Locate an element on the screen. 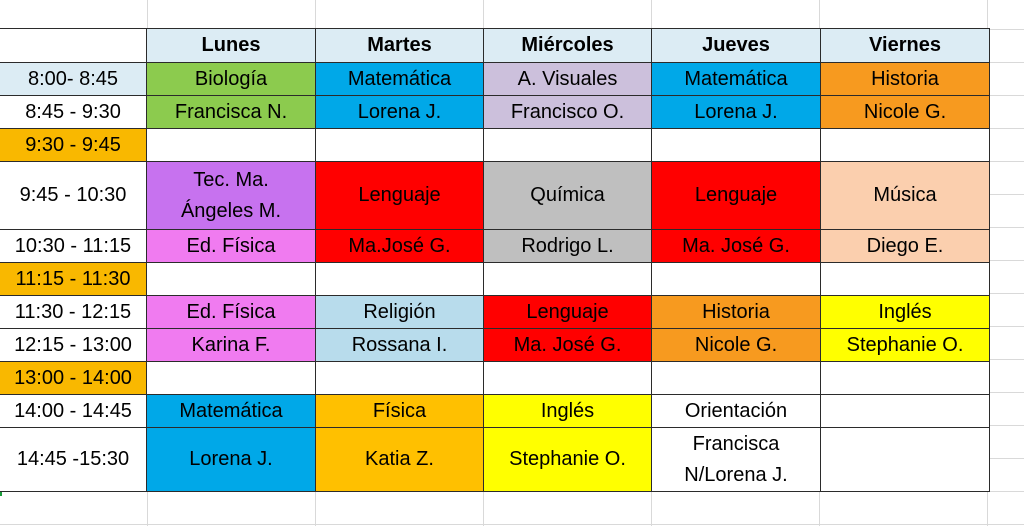 This screenshot has height=526, width=1024. time-slot-cell: 11:15 - 11:30 is located at coordinates (73, 279).